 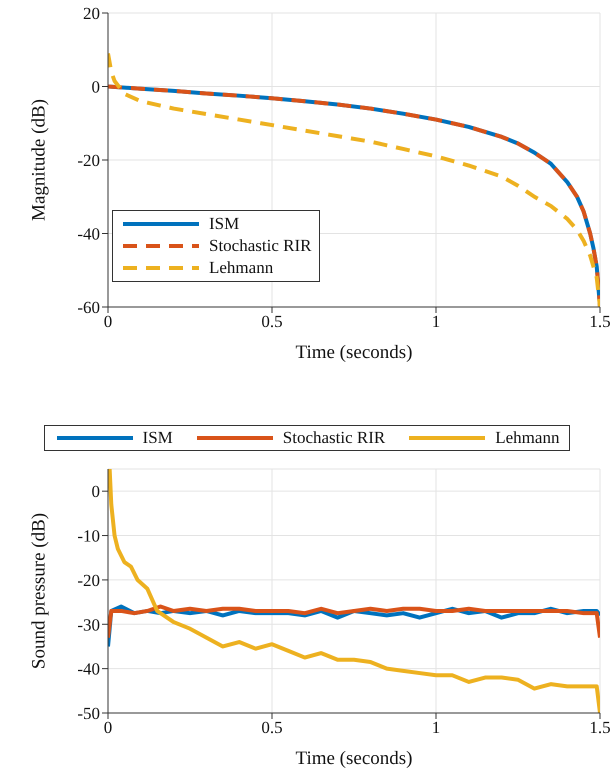 I want to click on y-axis-title: Sound pressure (dB), so click(x=39, y=591).